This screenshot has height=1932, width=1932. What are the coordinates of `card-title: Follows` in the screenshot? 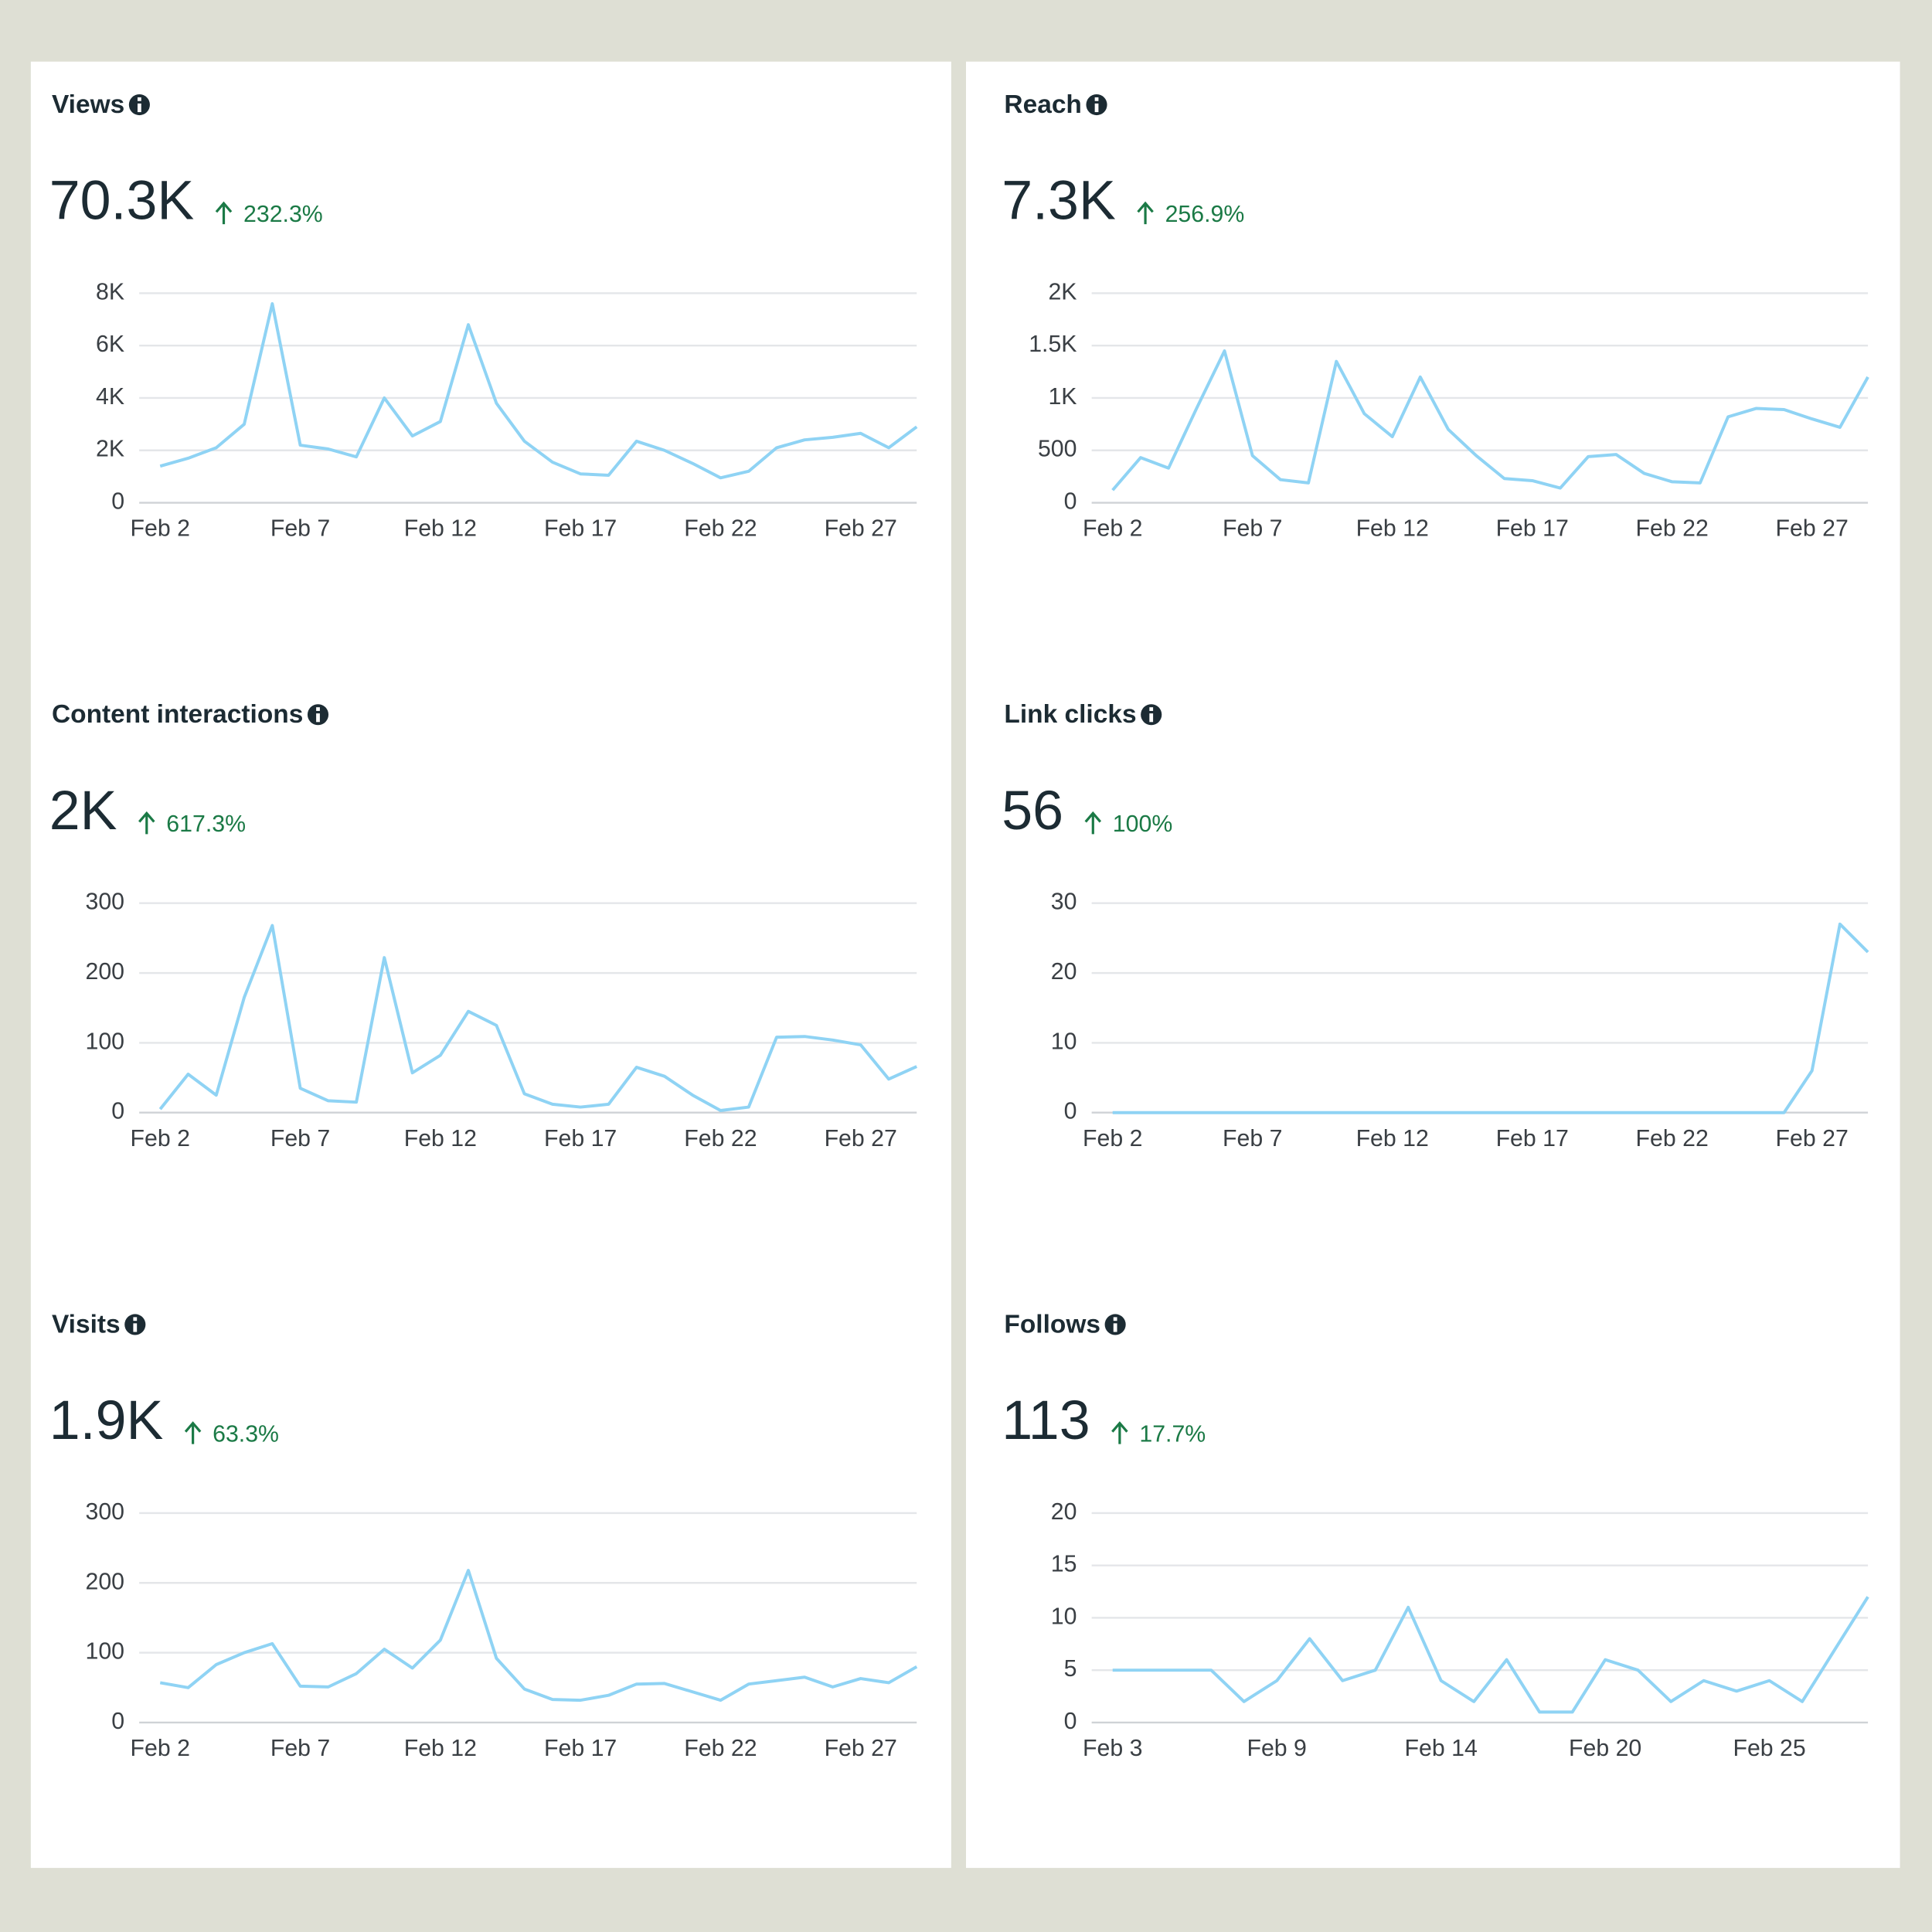 It's located at (1052, 1324).